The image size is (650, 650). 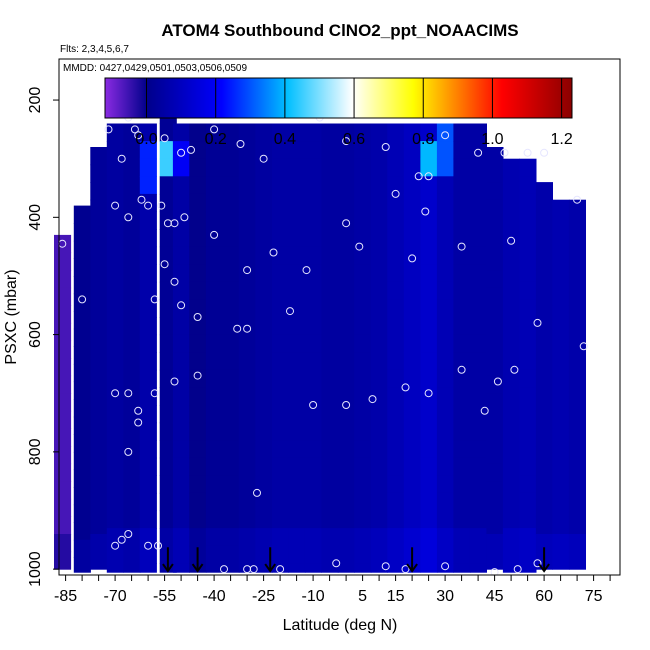 What do you see at coordinates (146, 139) in the screenshot?
I see `colorbar-tick-label: 0.0` at bounding box center [146, 139].